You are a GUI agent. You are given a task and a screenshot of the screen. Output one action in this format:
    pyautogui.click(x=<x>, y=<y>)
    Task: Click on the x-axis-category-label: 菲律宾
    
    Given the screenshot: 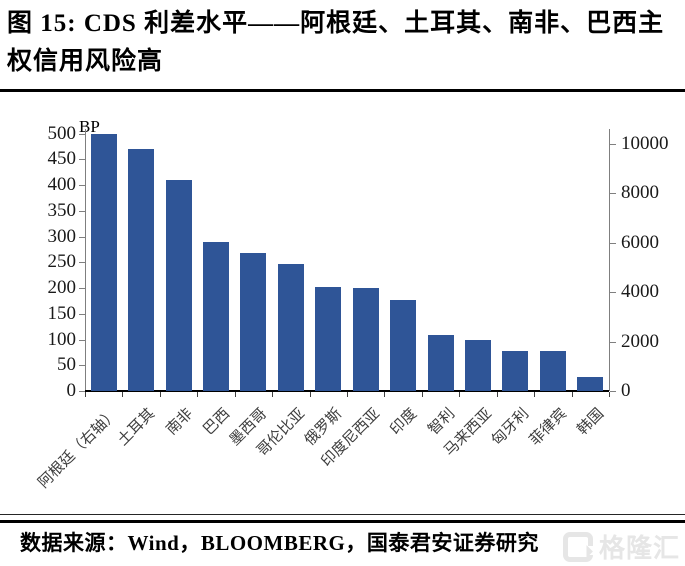 What is the action you would take?
    pyautogui.click(x=548, y=427)
    